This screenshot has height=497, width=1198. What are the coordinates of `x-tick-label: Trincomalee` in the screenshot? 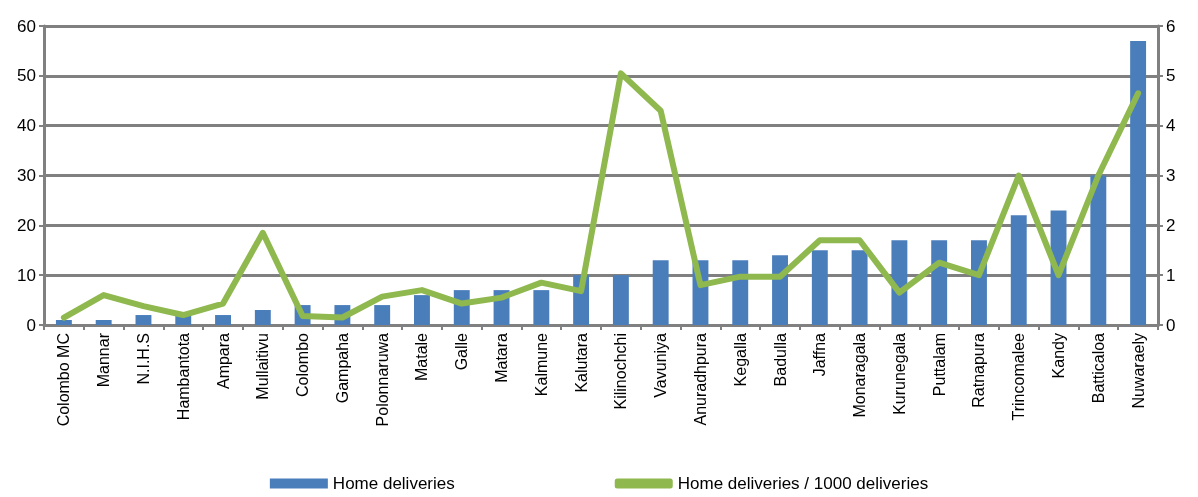 It's located at (1019, 376).